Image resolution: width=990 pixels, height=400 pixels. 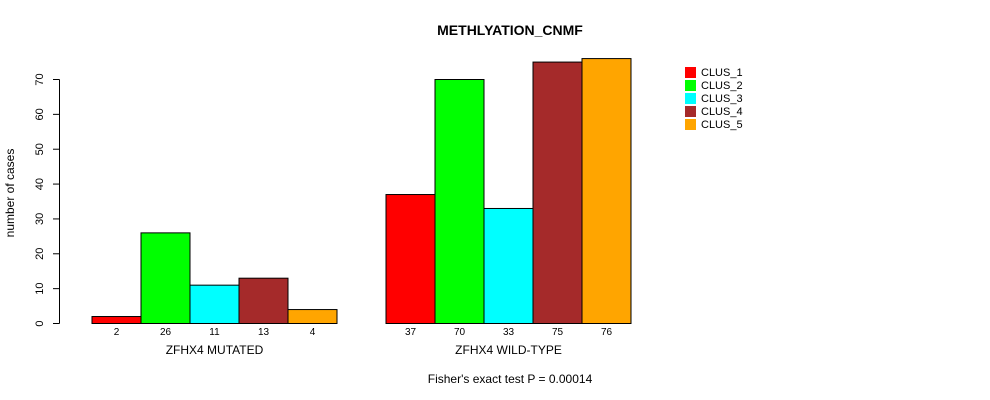 I want to click on fisher-test-footnote: Fisher's exact test P = 0.00014, so click(x=510, y=379).